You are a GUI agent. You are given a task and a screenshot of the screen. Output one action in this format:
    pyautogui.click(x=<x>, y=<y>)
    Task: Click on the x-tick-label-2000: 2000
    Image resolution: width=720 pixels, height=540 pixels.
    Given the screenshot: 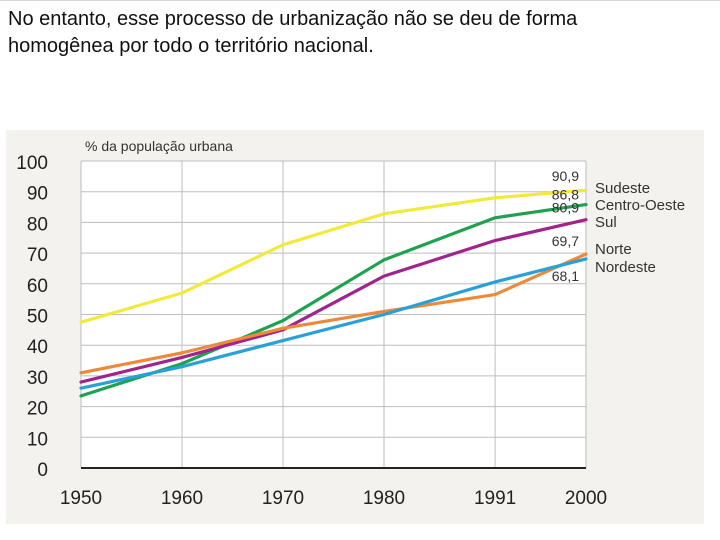 What is the action you would take?
    pyautogui.click(x=586, y=498)
    